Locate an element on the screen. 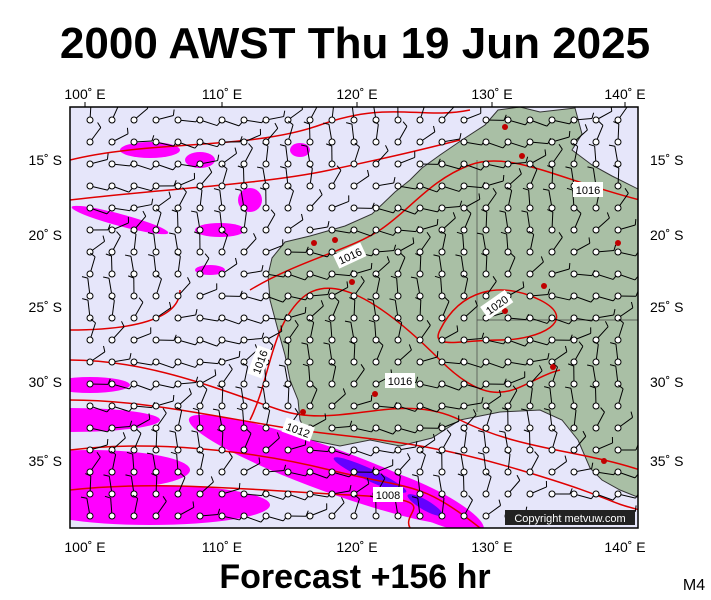  title: 2000 AWST Thu 19 Jun 2025 is located at coordinates (355, 43).